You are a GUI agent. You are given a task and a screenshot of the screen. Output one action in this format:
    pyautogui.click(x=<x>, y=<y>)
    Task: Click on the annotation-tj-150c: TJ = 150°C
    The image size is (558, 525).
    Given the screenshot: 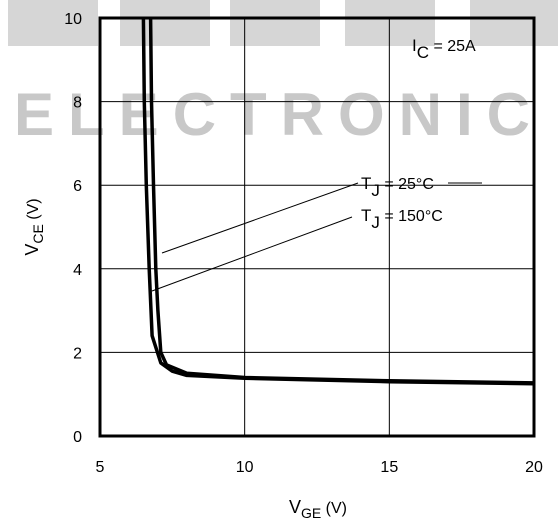 What is the action you would take?
    pyautogui.click(x=402, y=219)
    